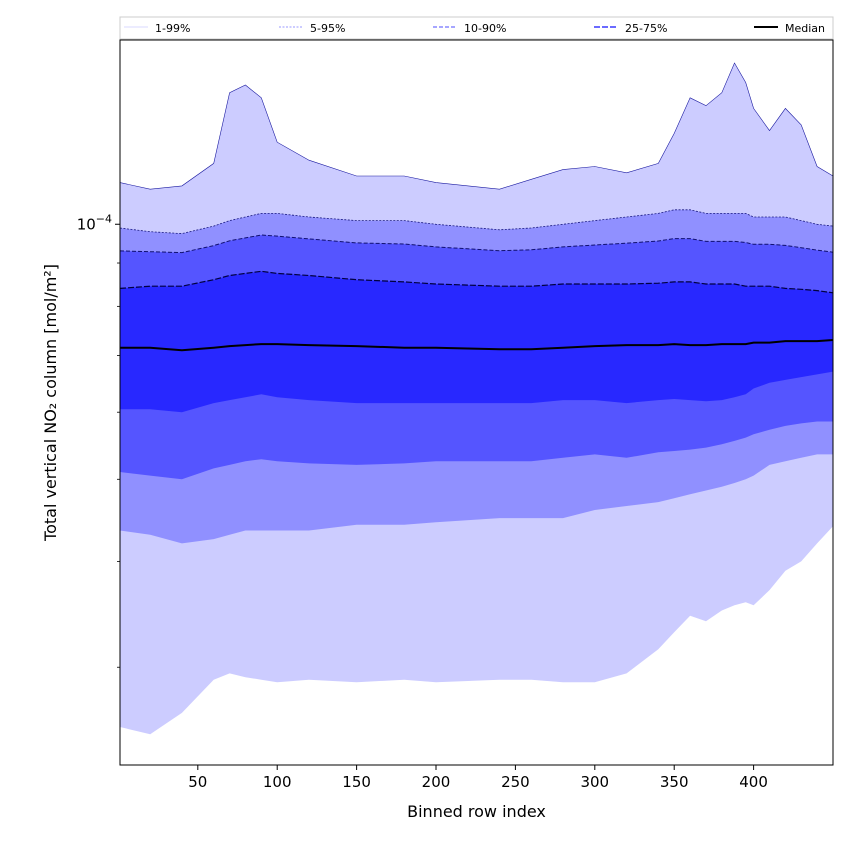 This screenshot has height=850, width=850. What do you see at coordinates (753, 782) in the screenshot?
I see `x-tick-label: 400` at bounding box center [753, 782].